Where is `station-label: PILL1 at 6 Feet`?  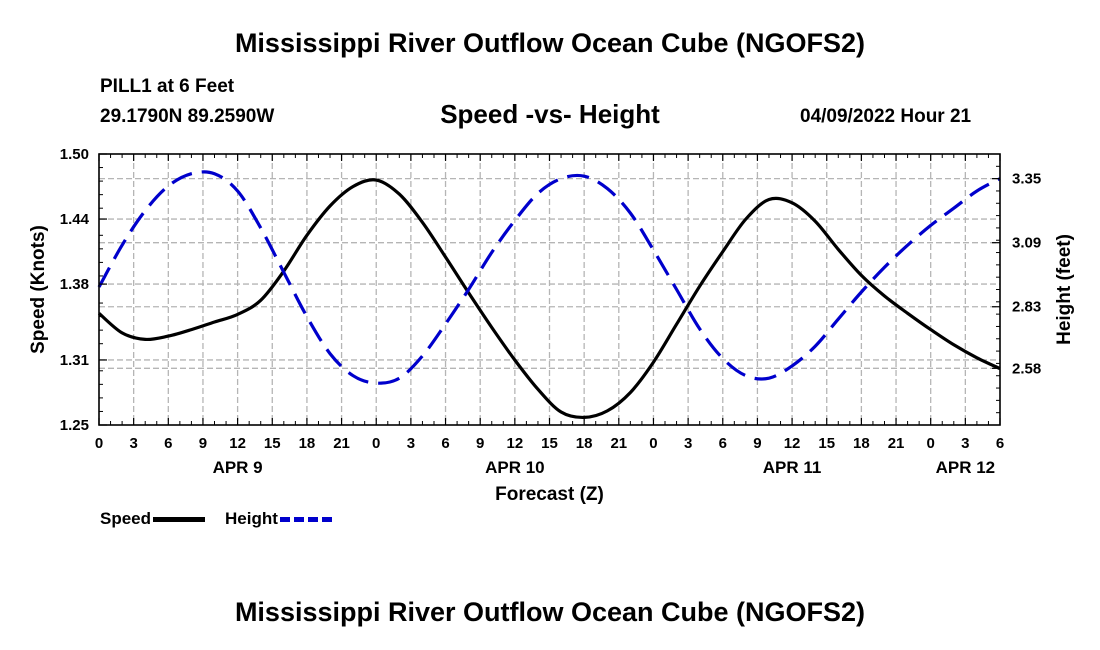
station-label: PILL1 at 6 Feet is located at coordinates (167, 86).